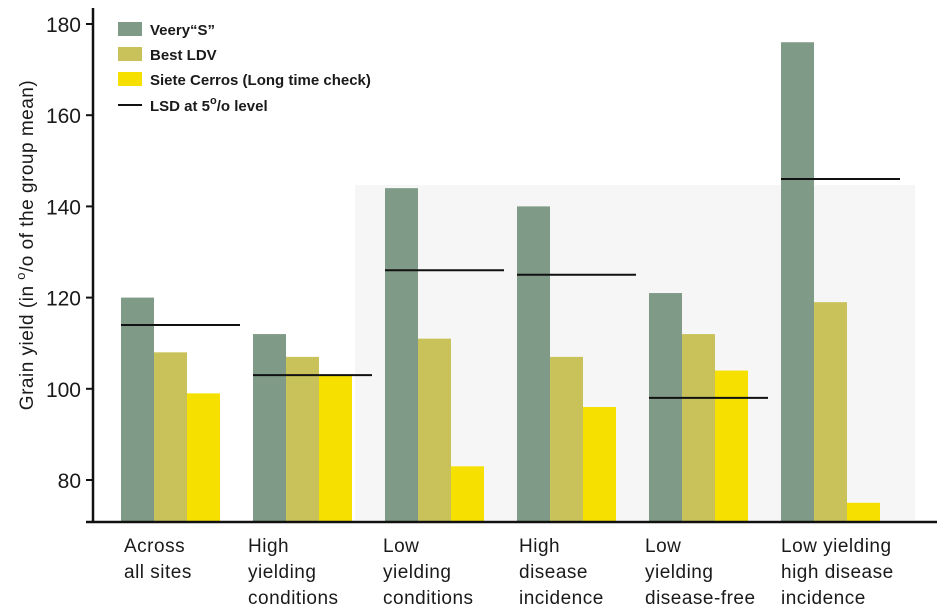  What do you see at coordinates (63, 116) in the screenshot?
I see `y-tick-label-160: 160` at bounding box center [63, 116].